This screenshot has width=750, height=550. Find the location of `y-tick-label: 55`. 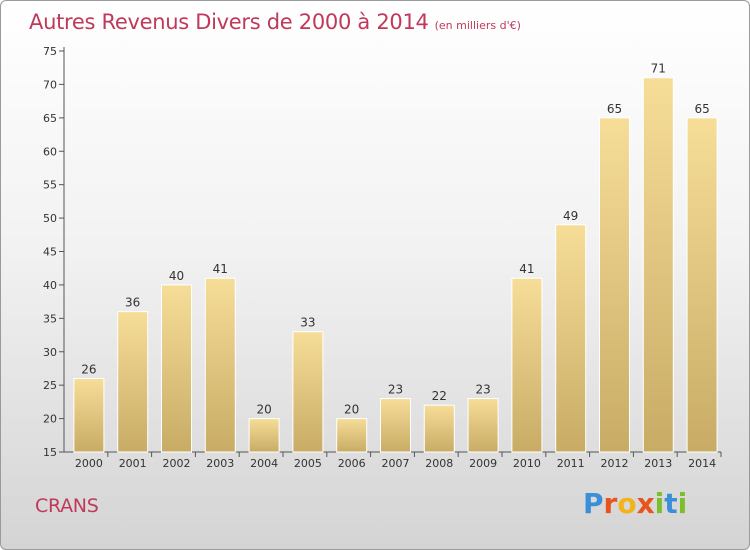

y-tick-label: 55 is located at coordinates (50, 185).